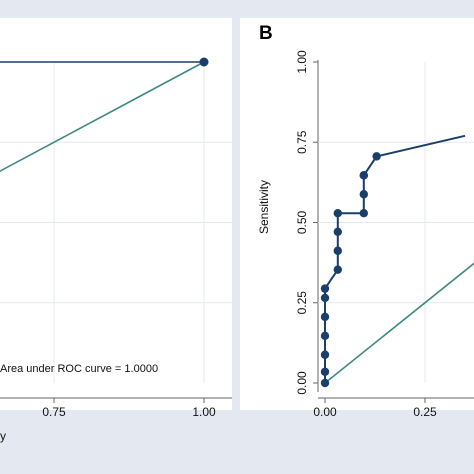 The image size is (474, 474). Describe the element at coordinates (302, 303) in the screenshot. I see `y-tick-label: 0.25` at that location.